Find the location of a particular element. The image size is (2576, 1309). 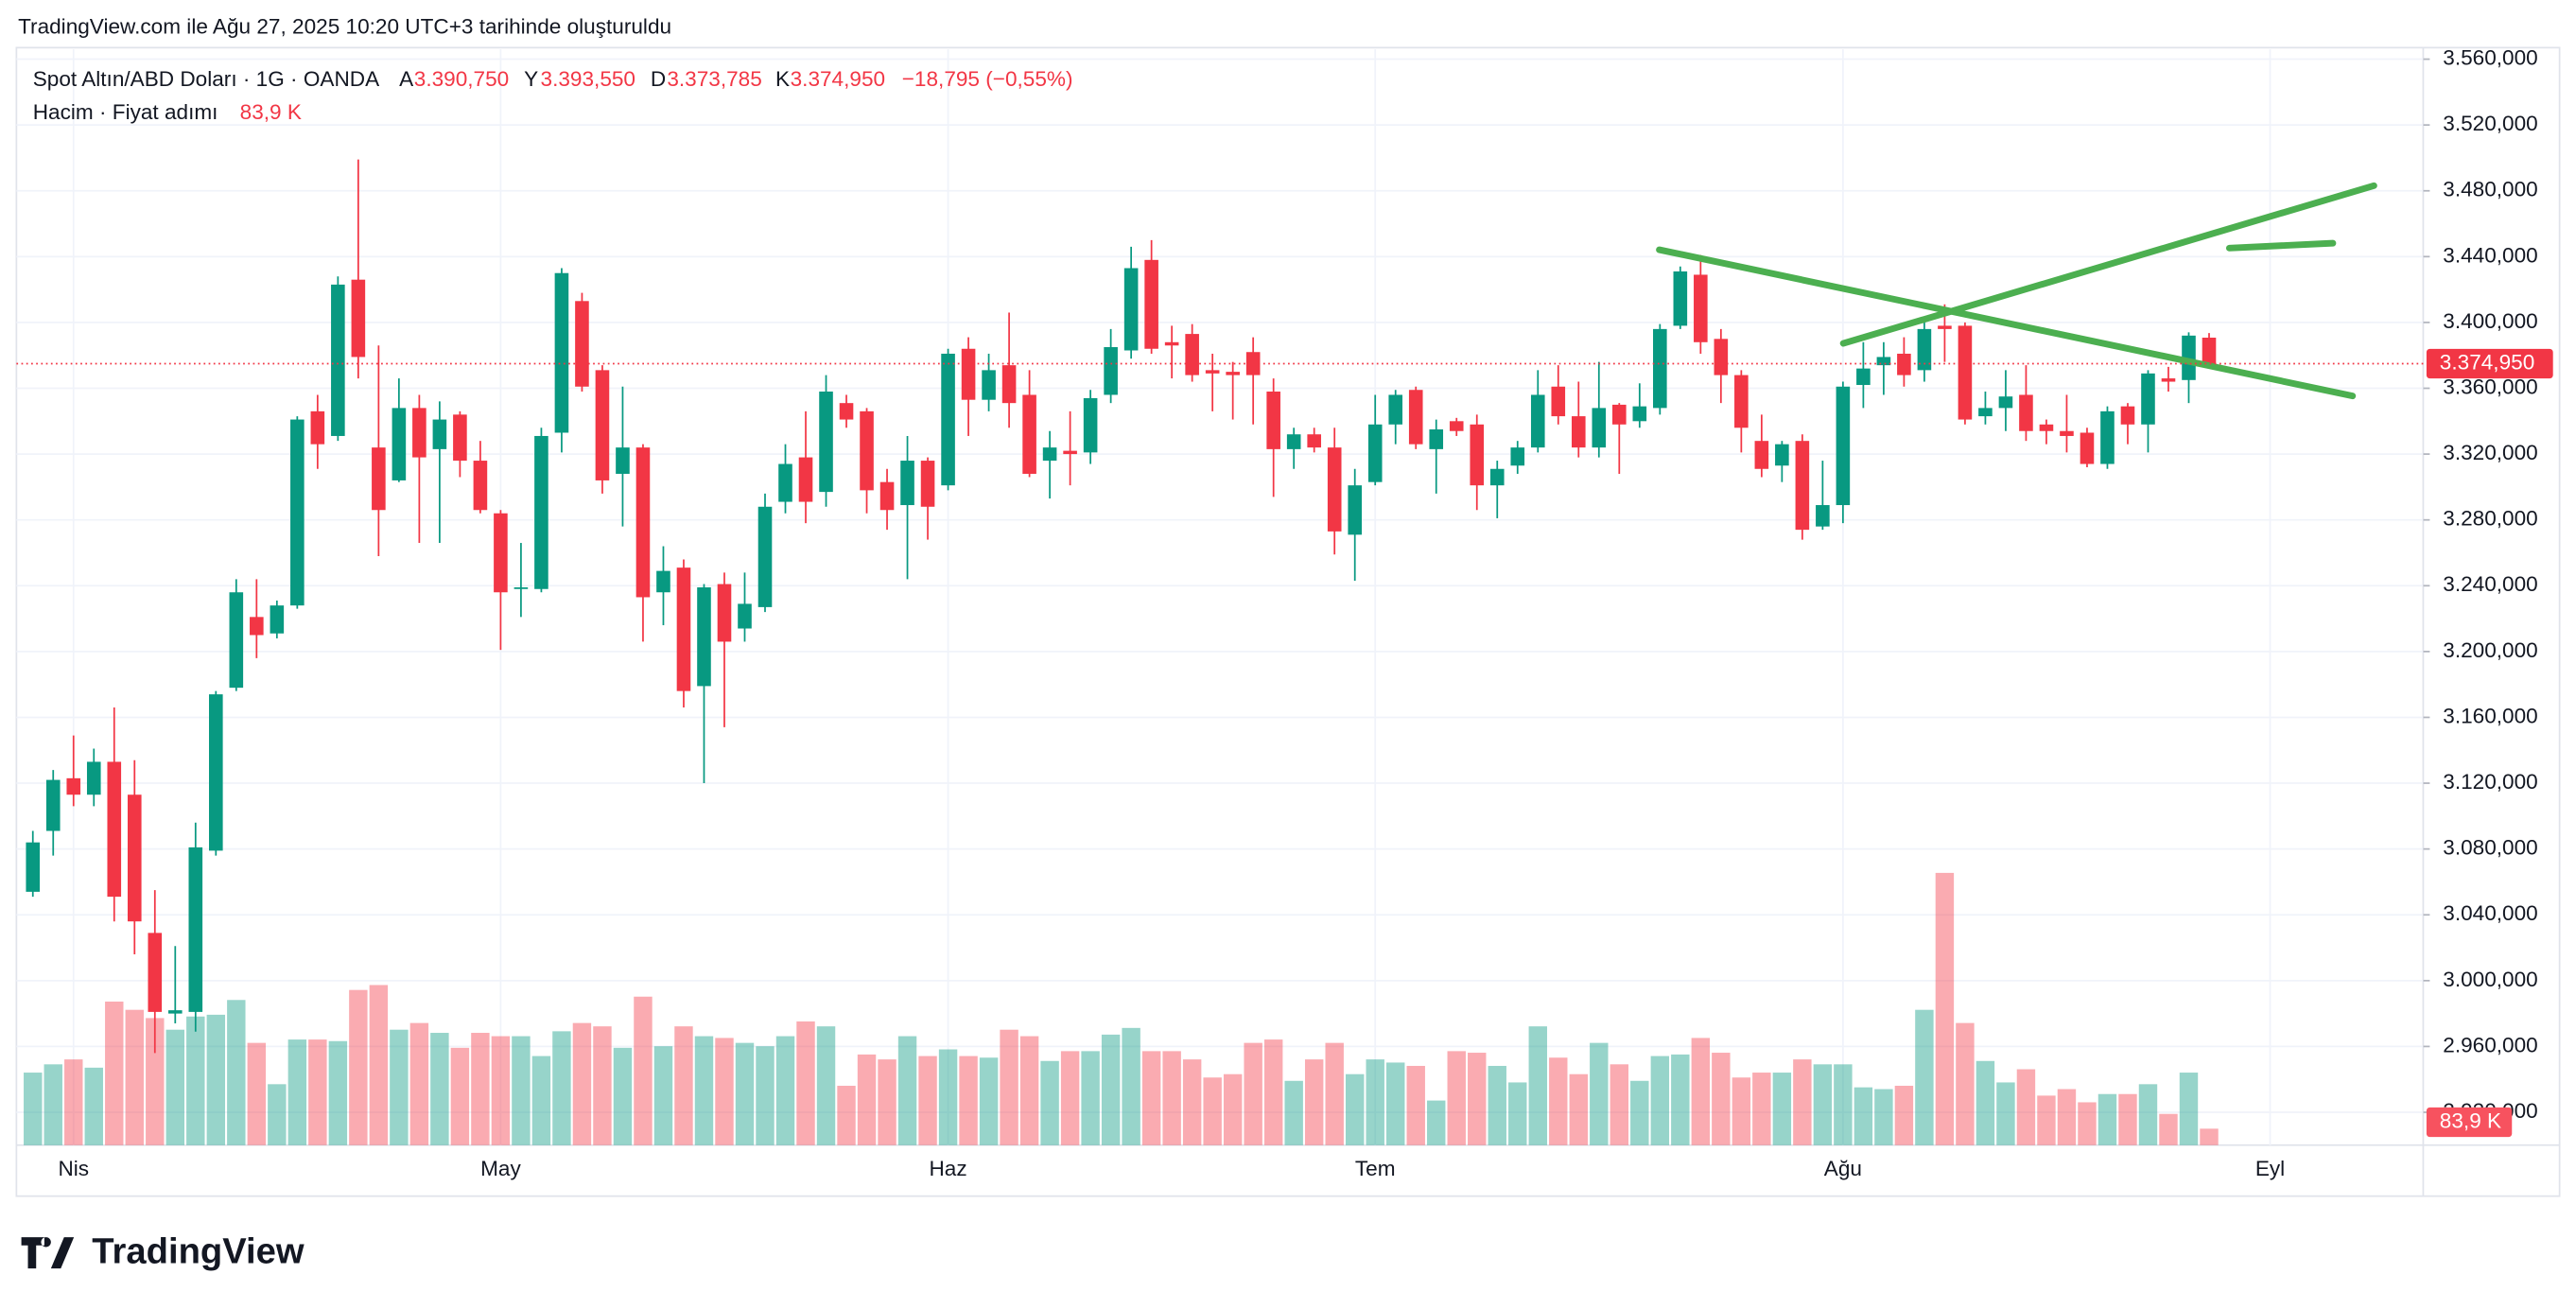

high-value: 3.393,550 is located at coordinates (588, 79).